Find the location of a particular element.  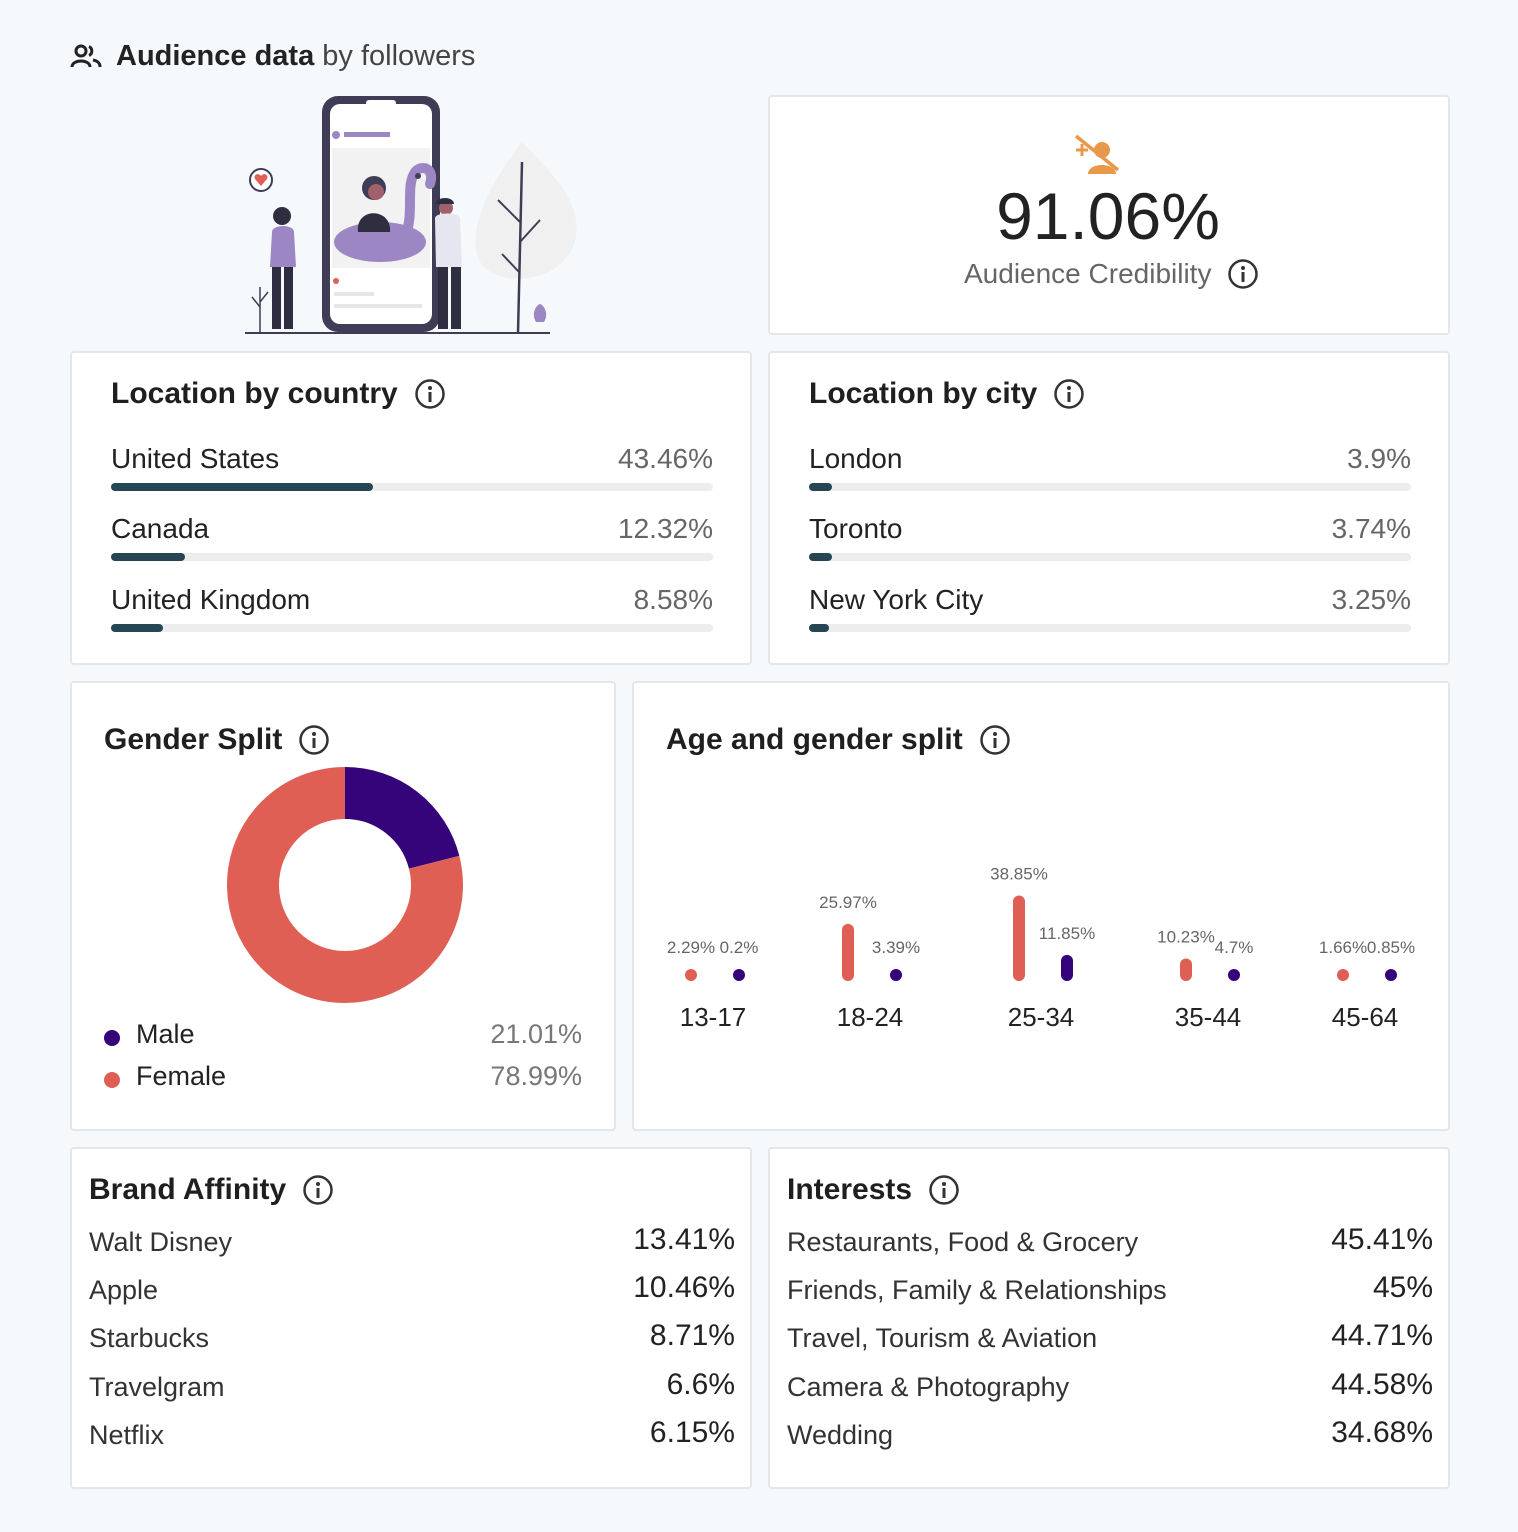

legend-pct: 21.01% is located at coordinates (536, 1034).